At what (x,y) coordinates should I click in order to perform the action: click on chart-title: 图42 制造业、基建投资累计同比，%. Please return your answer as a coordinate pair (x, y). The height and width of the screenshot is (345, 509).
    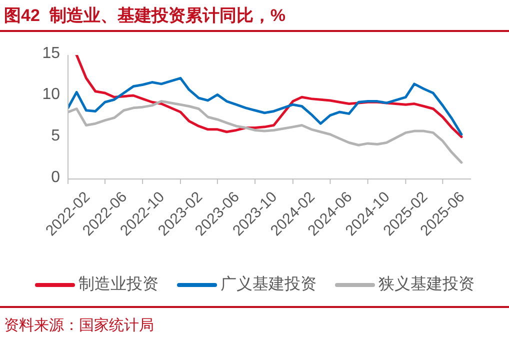
    Looking at the image, I should click on (145, 16).